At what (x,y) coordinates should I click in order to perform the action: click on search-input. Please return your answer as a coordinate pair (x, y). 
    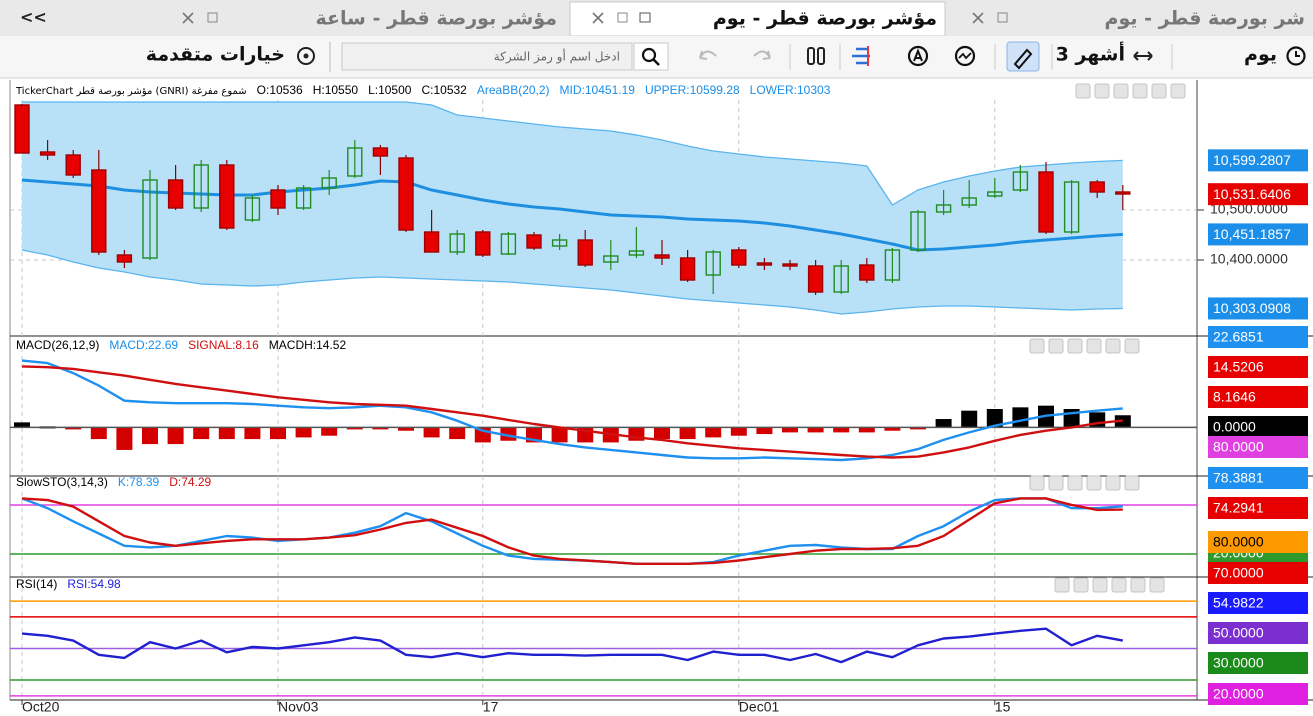
    Looking at the image, I should click on (487, 56).